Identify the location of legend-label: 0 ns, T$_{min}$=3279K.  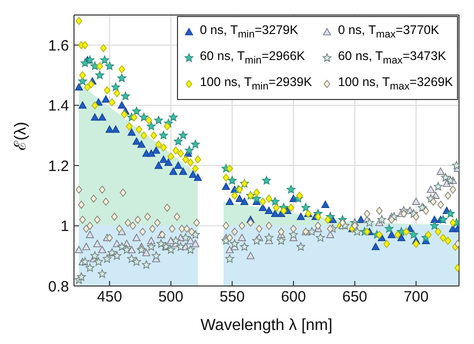
(249, 32).